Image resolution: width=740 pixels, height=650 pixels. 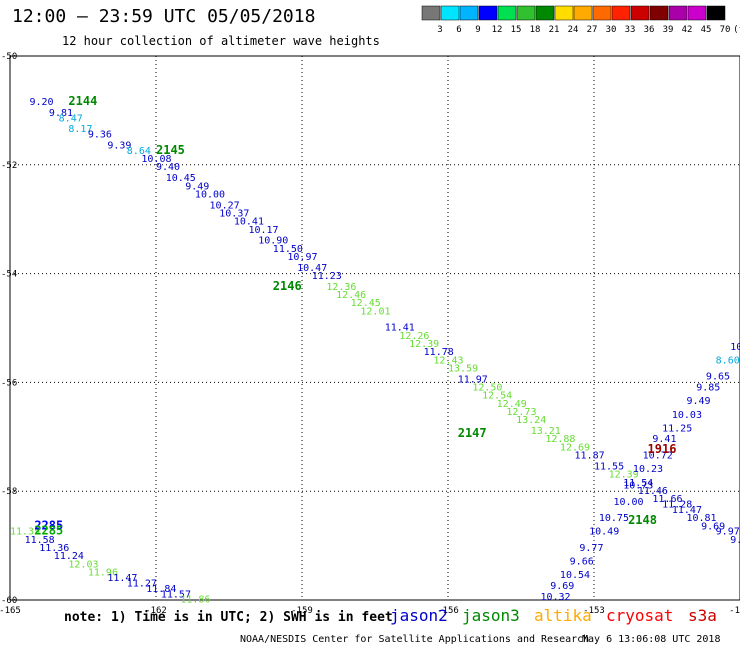 I want to click on wave-height-value: 12.45, so click(x=366, y=303).